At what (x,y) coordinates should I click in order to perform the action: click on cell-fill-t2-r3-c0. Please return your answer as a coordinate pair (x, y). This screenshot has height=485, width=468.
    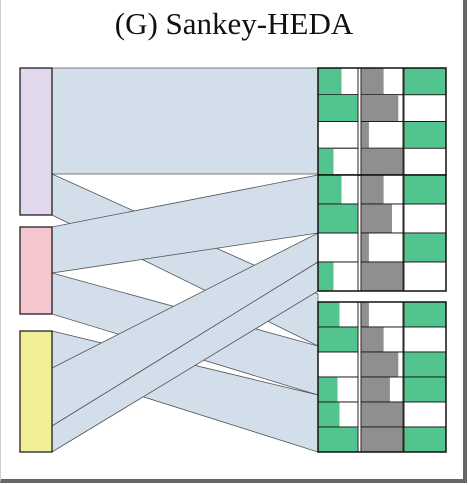
    Looking at the image, I should click on (326, 276).